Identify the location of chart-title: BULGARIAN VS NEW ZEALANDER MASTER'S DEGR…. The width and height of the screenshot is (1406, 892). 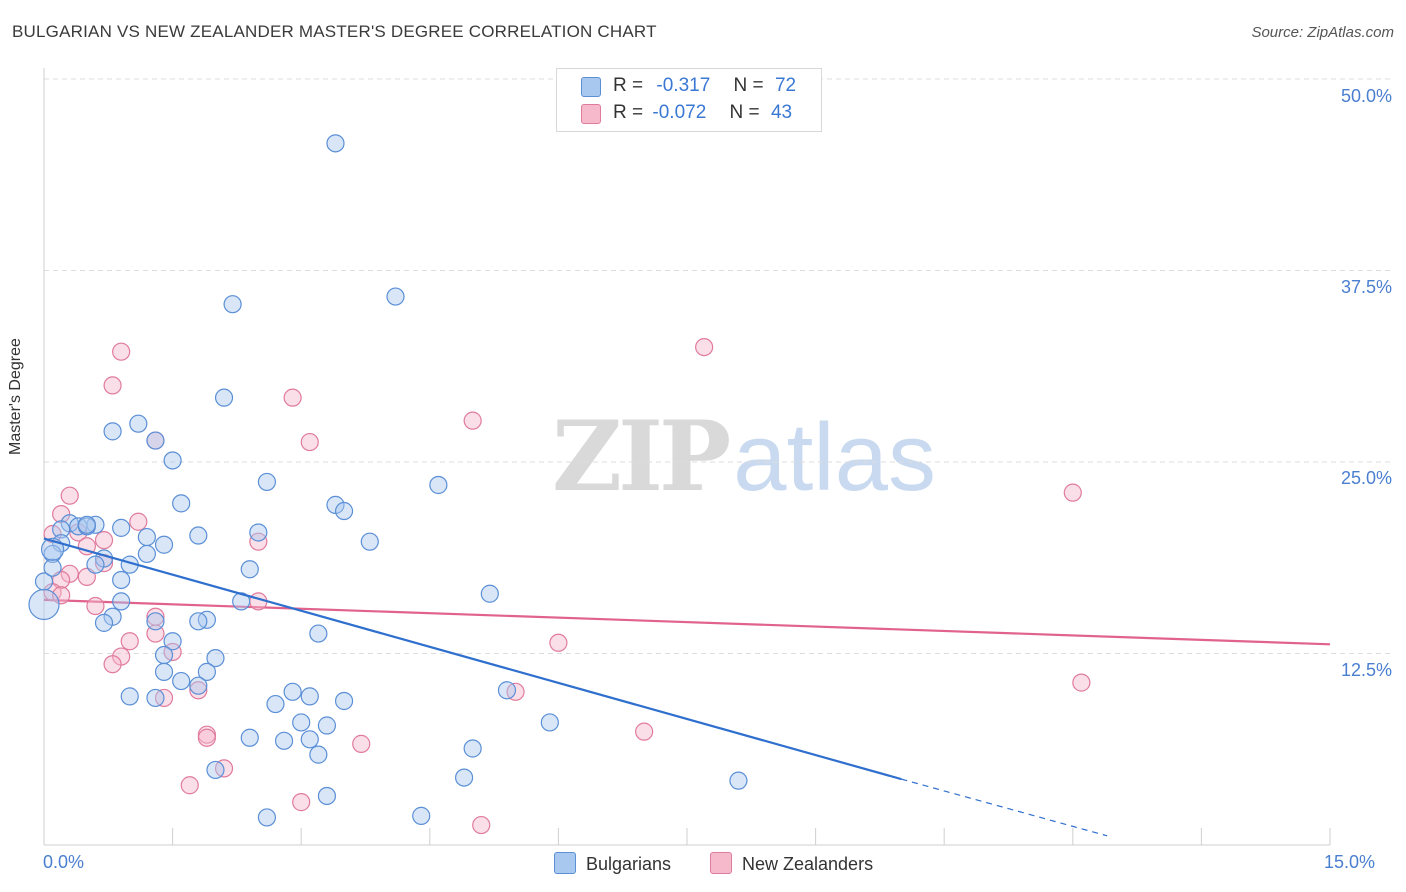
(334, 31).